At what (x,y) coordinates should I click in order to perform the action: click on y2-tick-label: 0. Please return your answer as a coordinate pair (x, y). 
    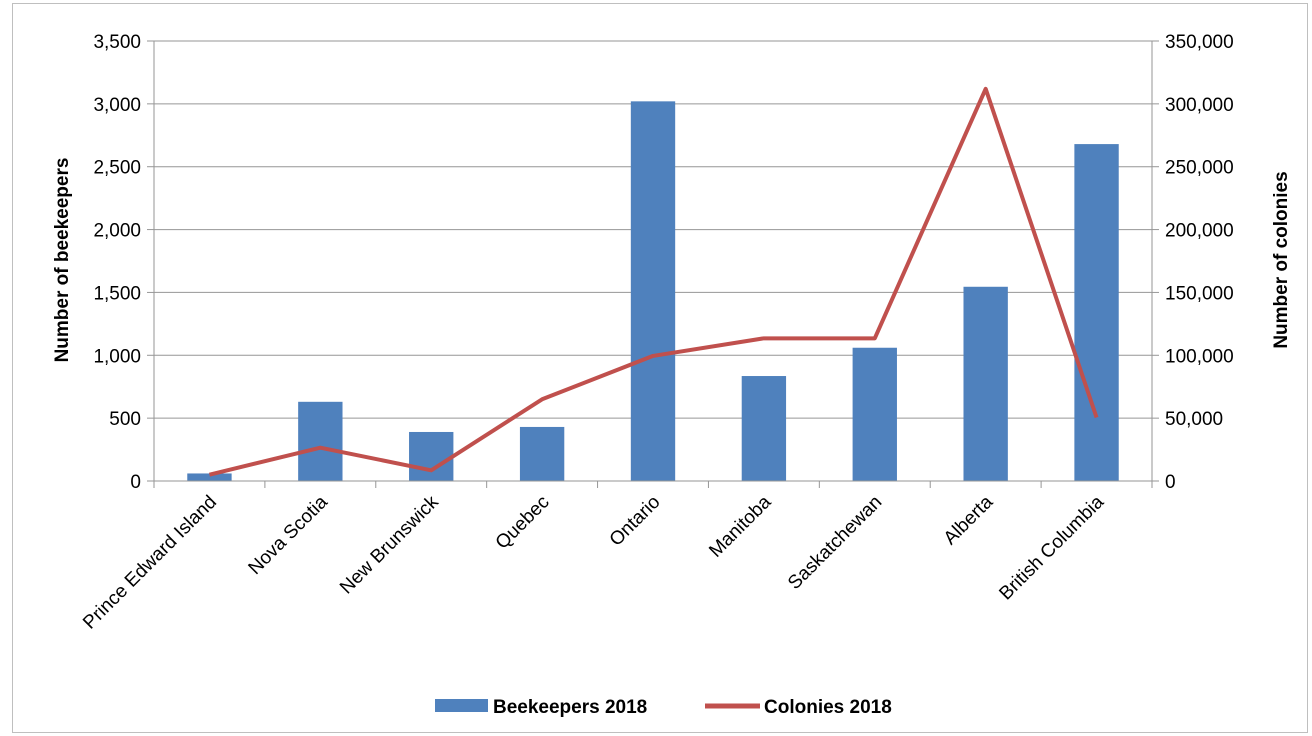
    Looking at the image, I should click on (1170, 482).